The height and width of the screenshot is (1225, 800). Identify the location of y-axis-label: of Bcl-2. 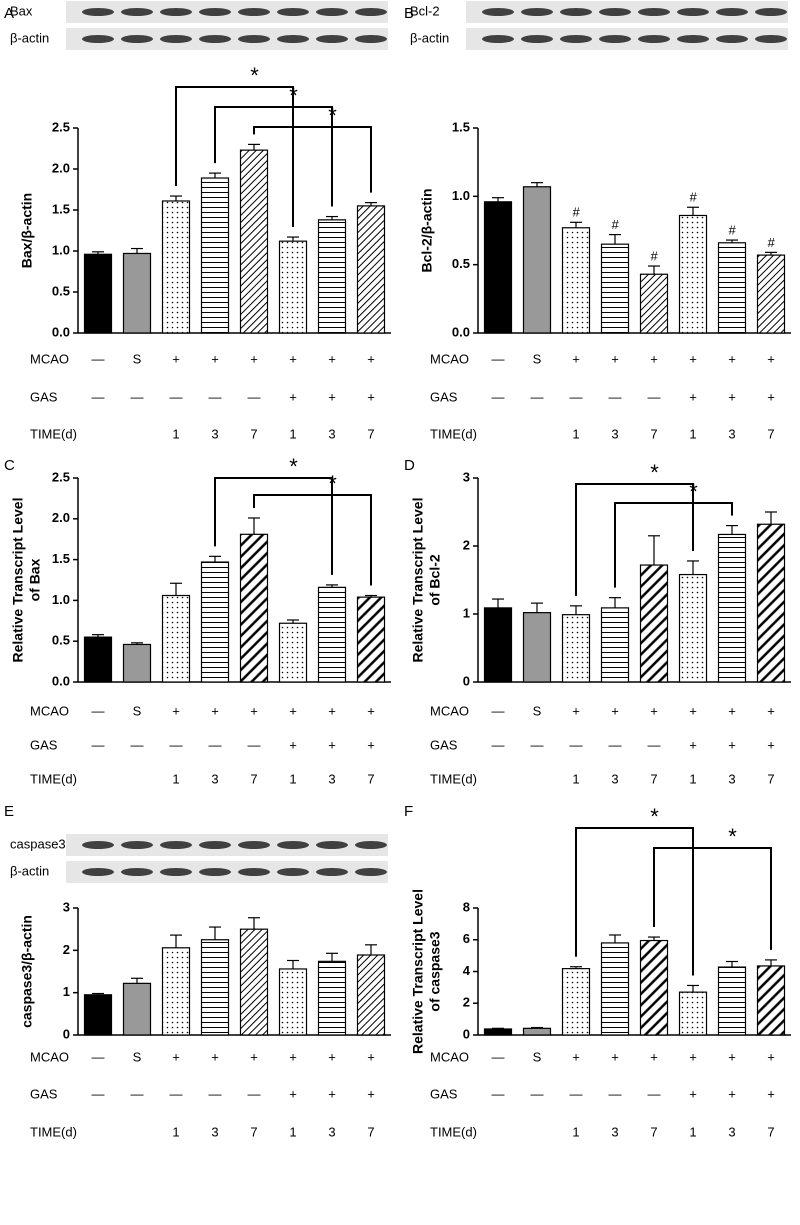
(435, 580).